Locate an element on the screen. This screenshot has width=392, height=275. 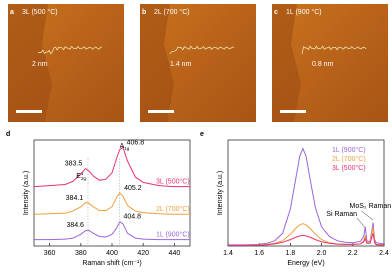
x-tick-label: 1.4 is located at coordinates (228, 253).